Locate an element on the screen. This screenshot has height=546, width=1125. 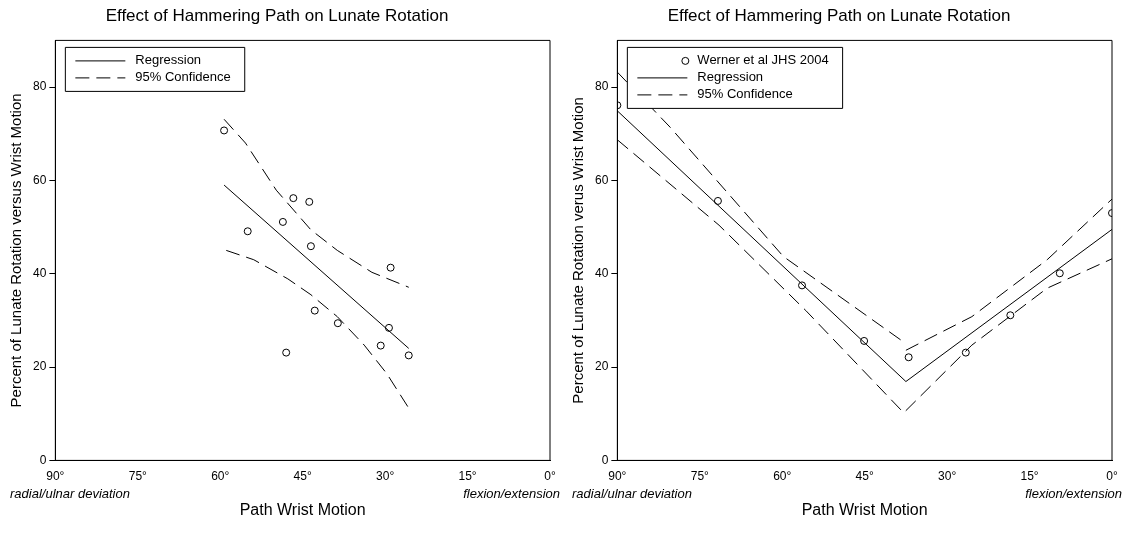
y-axis-title: Percent of Lunate Rotation verus Wrist Motion is located at coordinates (578, 250).